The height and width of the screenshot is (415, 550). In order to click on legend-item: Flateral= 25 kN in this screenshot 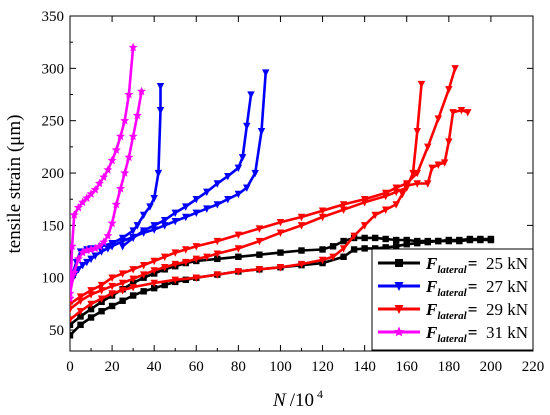, I will do `click(453, 265)`.